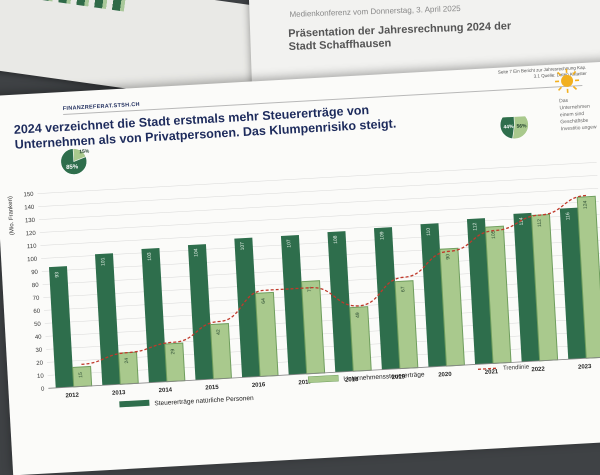  I want to click on bar-data-label: 104, so click(196, 252).